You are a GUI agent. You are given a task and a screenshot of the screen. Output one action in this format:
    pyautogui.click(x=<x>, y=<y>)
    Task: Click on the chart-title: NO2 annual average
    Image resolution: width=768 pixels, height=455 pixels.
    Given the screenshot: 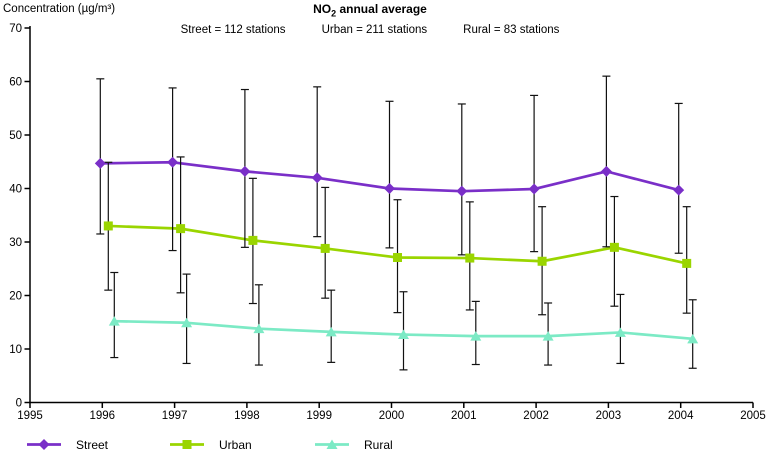 What is the action you would take?
    pyautogui.click(x=370, y=10)
    